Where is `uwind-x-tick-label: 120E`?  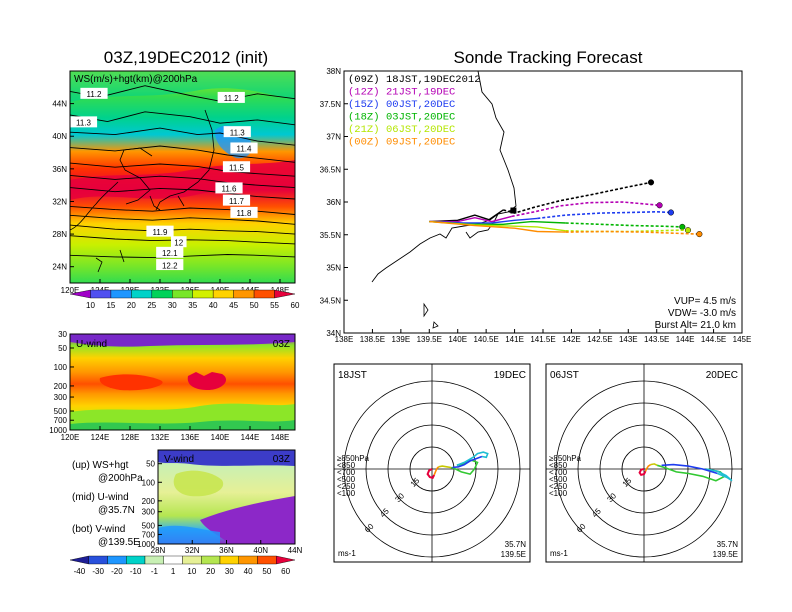 uwind-x-tick-label: 120E is located at coordinates (70, 437).